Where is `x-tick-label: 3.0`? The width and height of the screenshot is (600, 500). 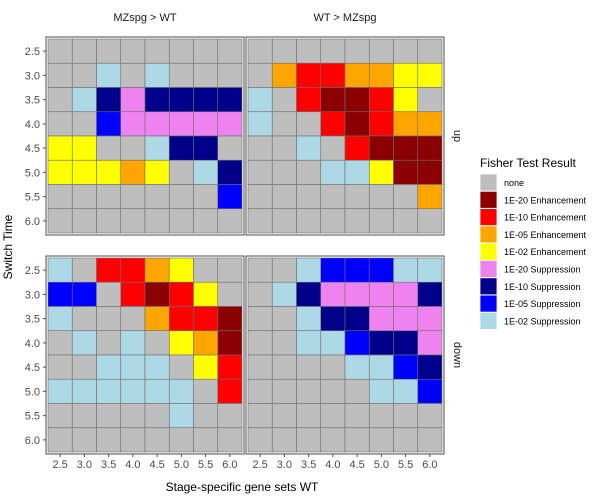 x-tick-label: 3.0 is located at coordinates (84, 465).